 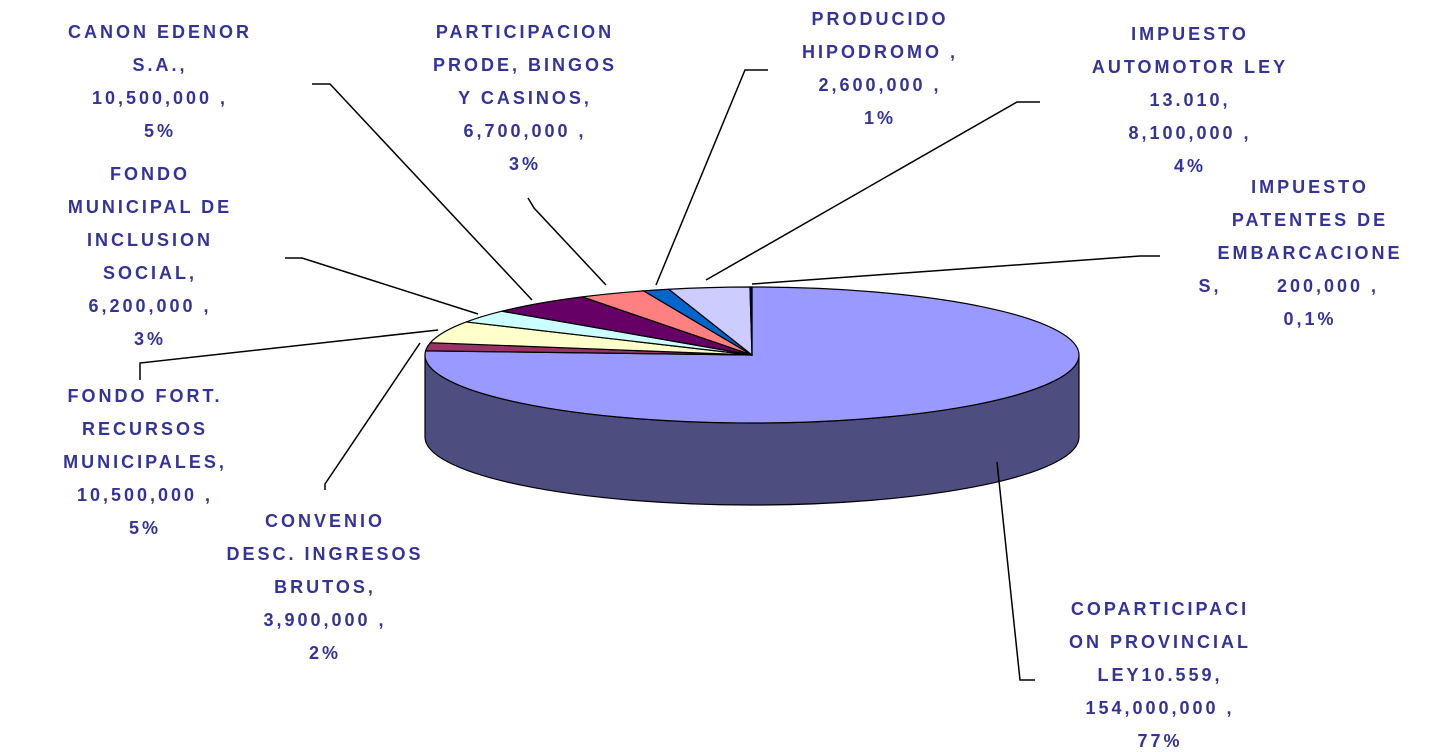 What do you see at coordinates (525, 65) in the screenshot?
I see `slice-label: PARTICIPACION PRODE, BINGOS Y CASINOS,` at bounding box center [525, 65].